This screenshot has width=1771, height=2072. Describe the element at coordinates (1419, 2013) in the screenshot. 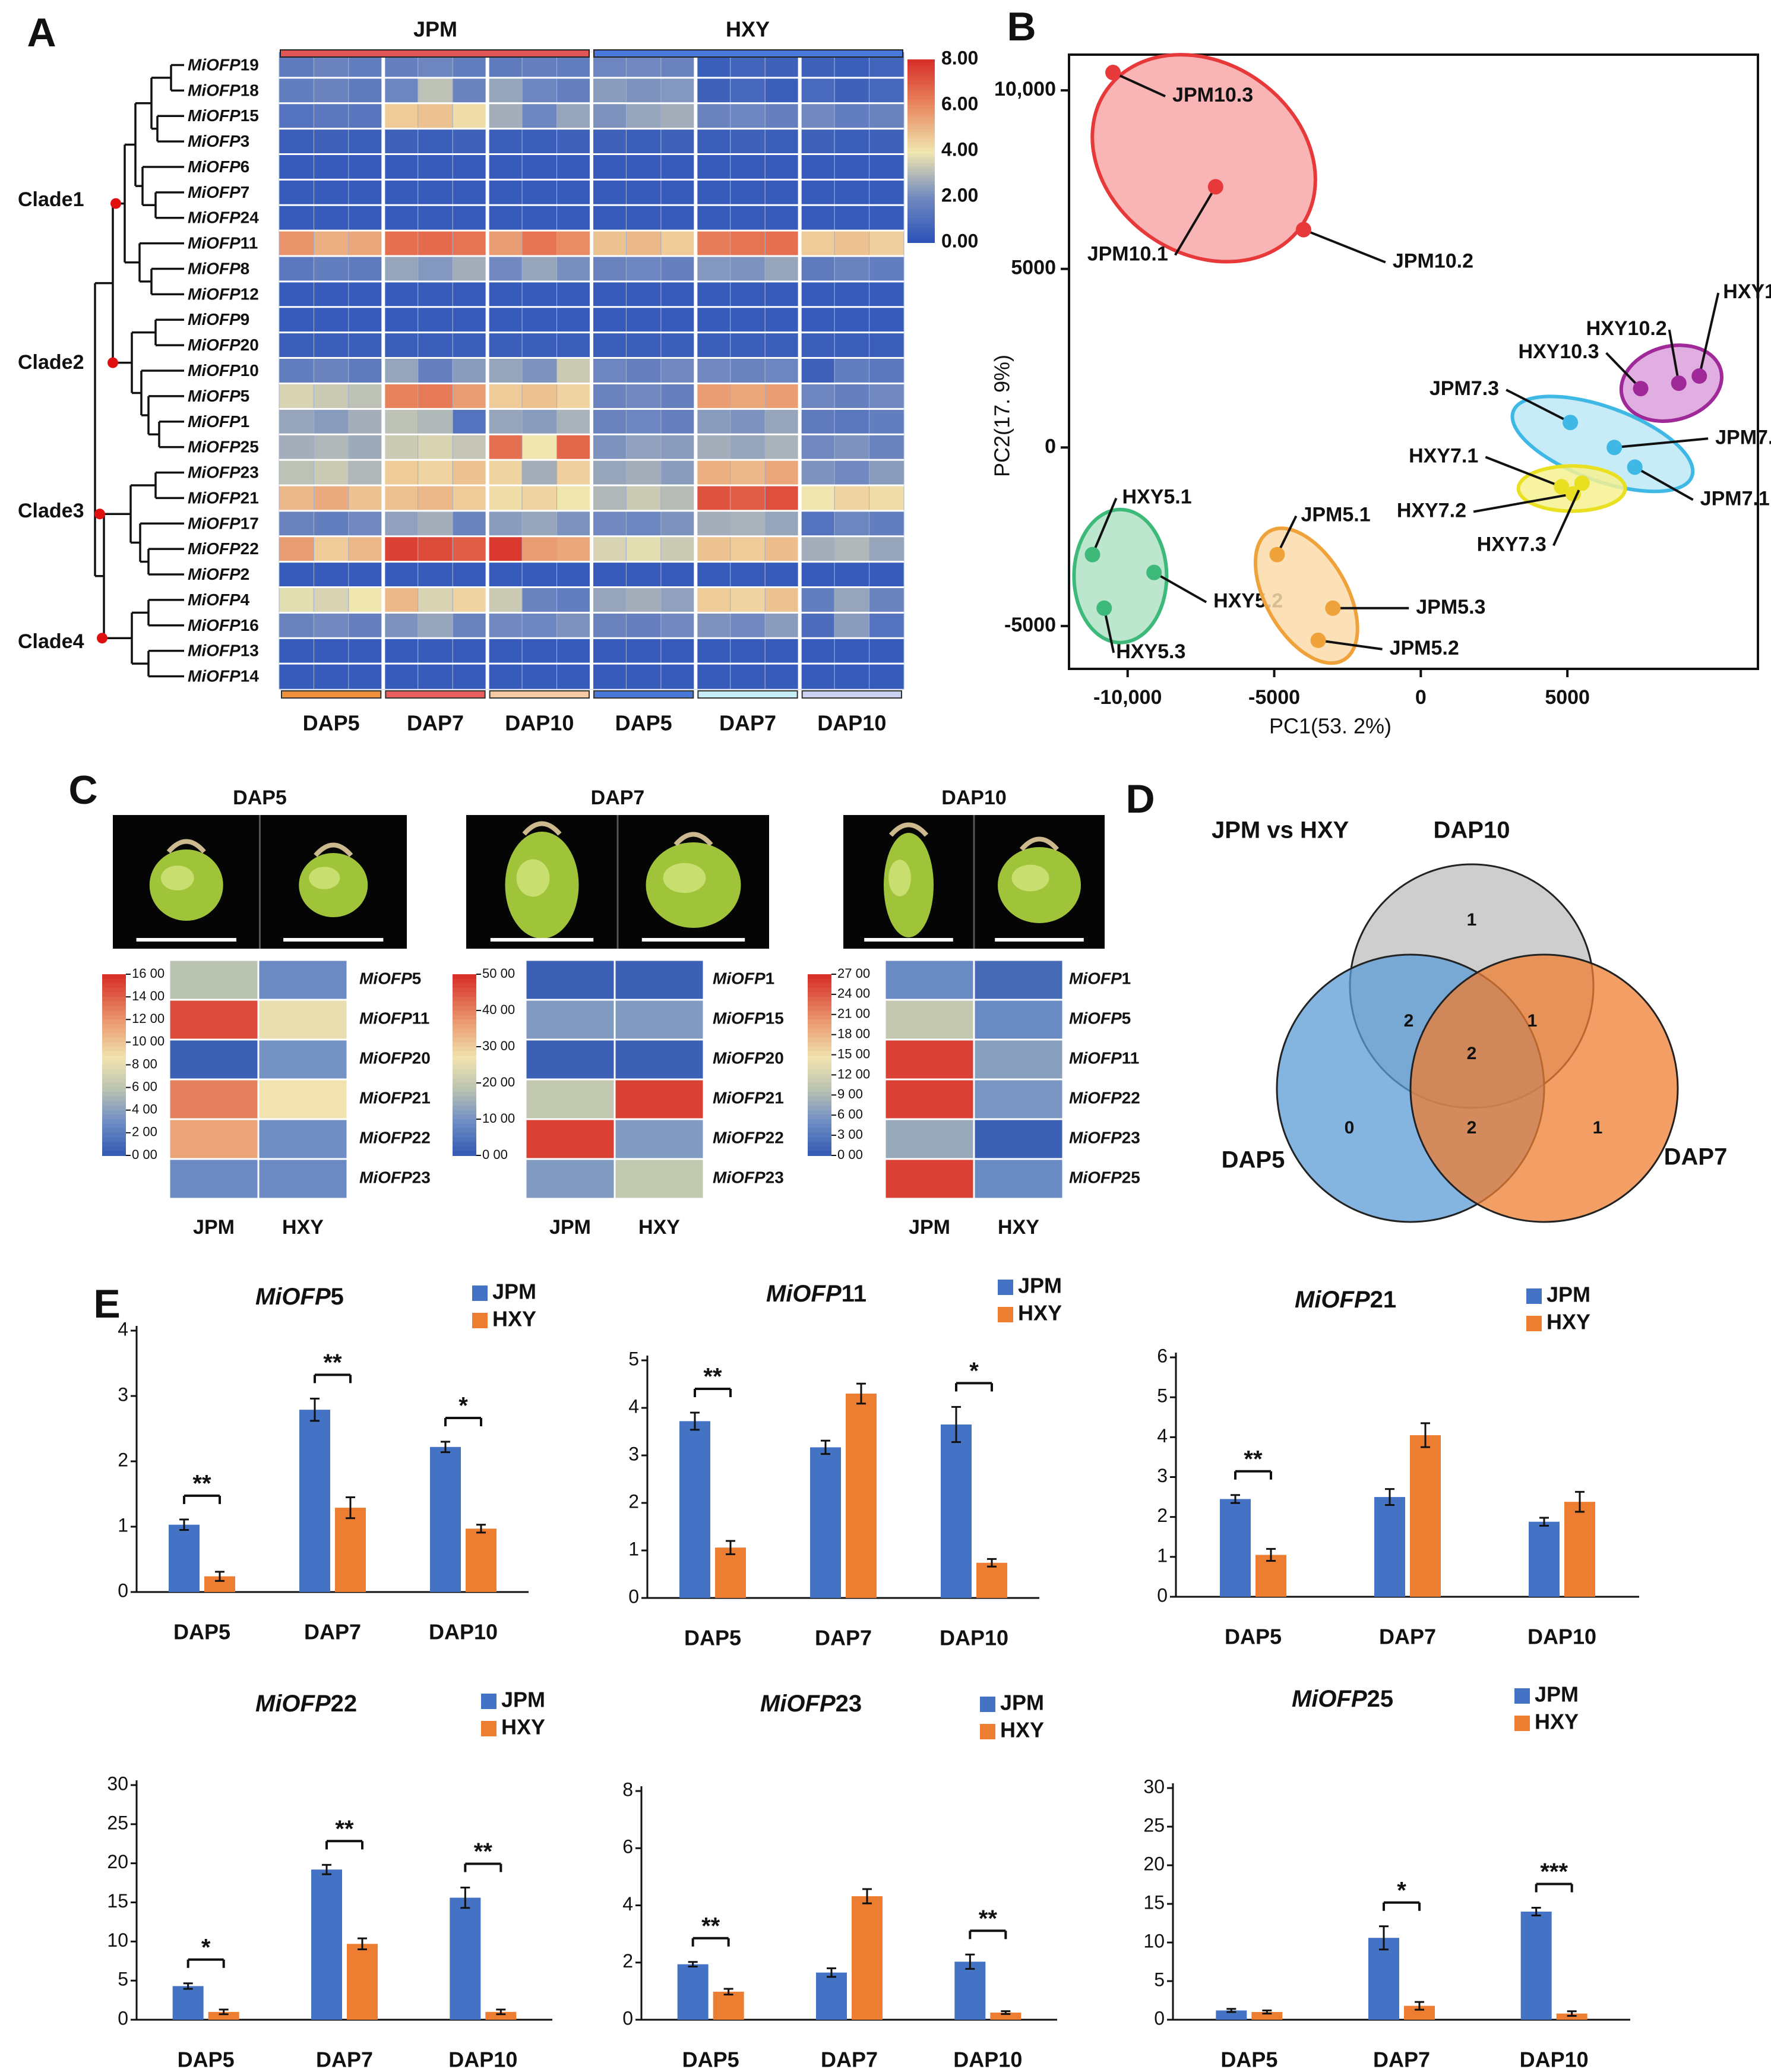

I see `bar` at that location.